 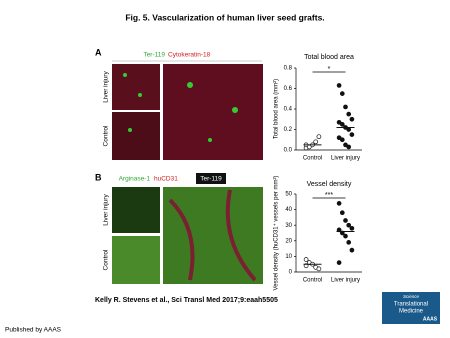 What do you see at coordinates (276, 233) in the screenshot?
I see `y-axis-label: Vessel density (huCD31⁺ vessels per mm²)` at bounding box center [276, 233].